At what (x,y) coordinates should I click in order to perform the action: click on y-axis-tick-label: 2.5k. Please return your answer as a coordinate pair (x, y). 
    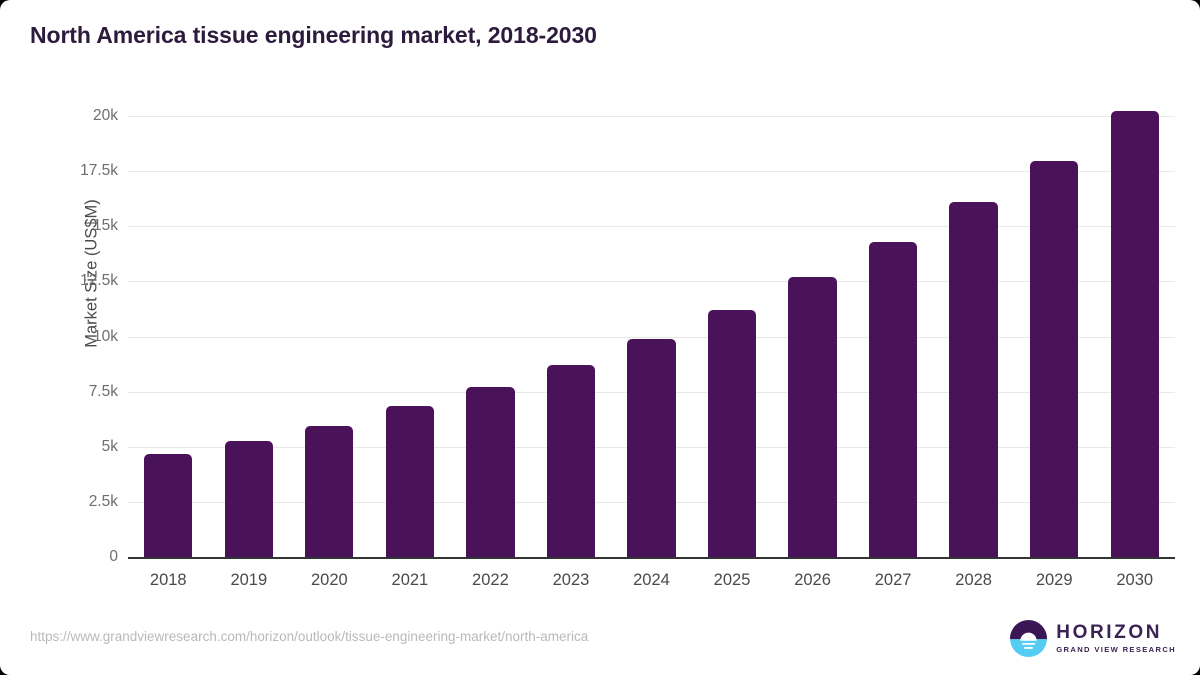
    Looking at the image, I should click on (103, 501).